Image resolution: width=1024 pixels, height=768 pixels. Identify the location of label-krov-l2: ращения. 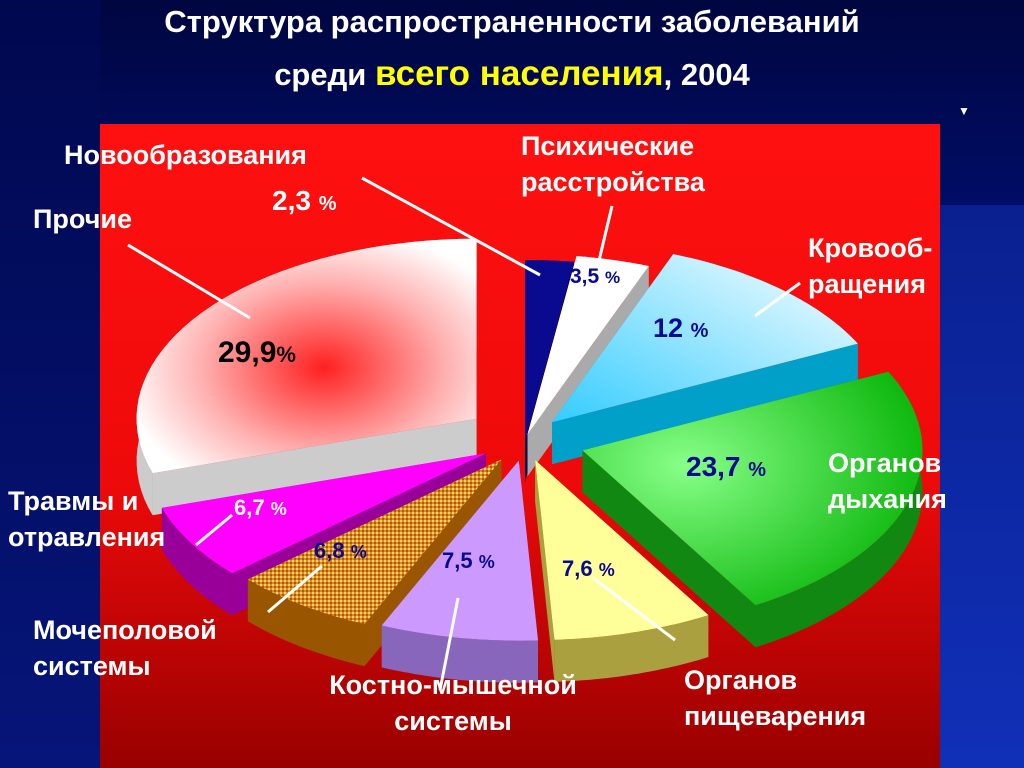
(867, 284).